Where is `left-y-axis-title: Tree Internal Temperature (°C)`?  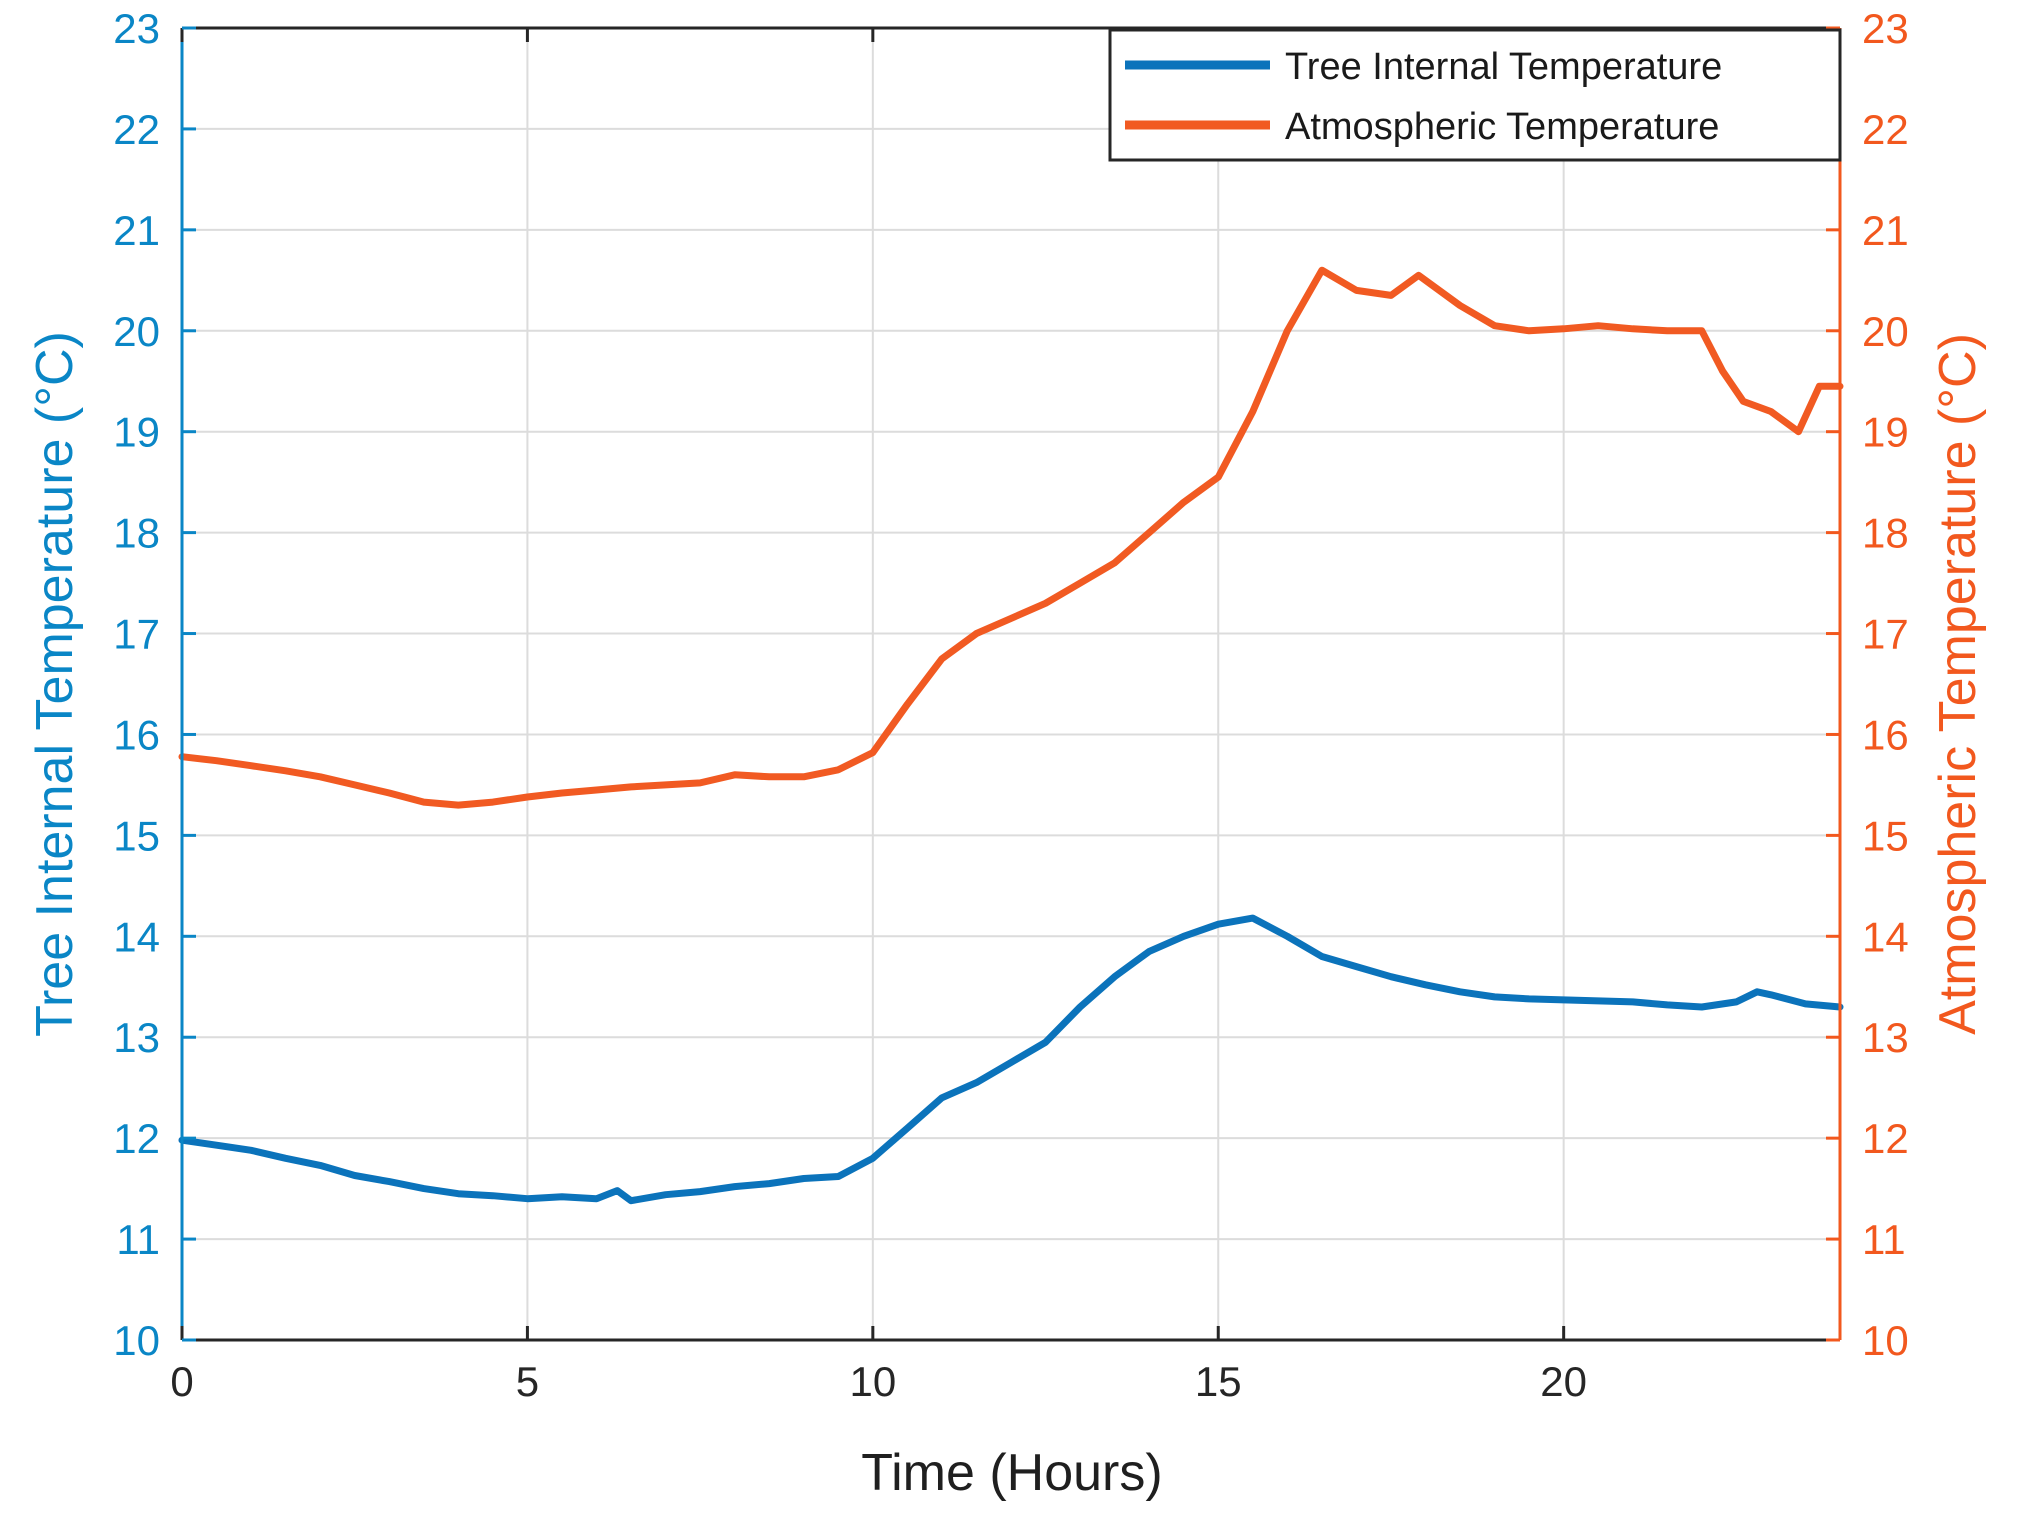
left-y-axis-title: Tree Internal Temperature (°C) is located at coordinates (55, 684).